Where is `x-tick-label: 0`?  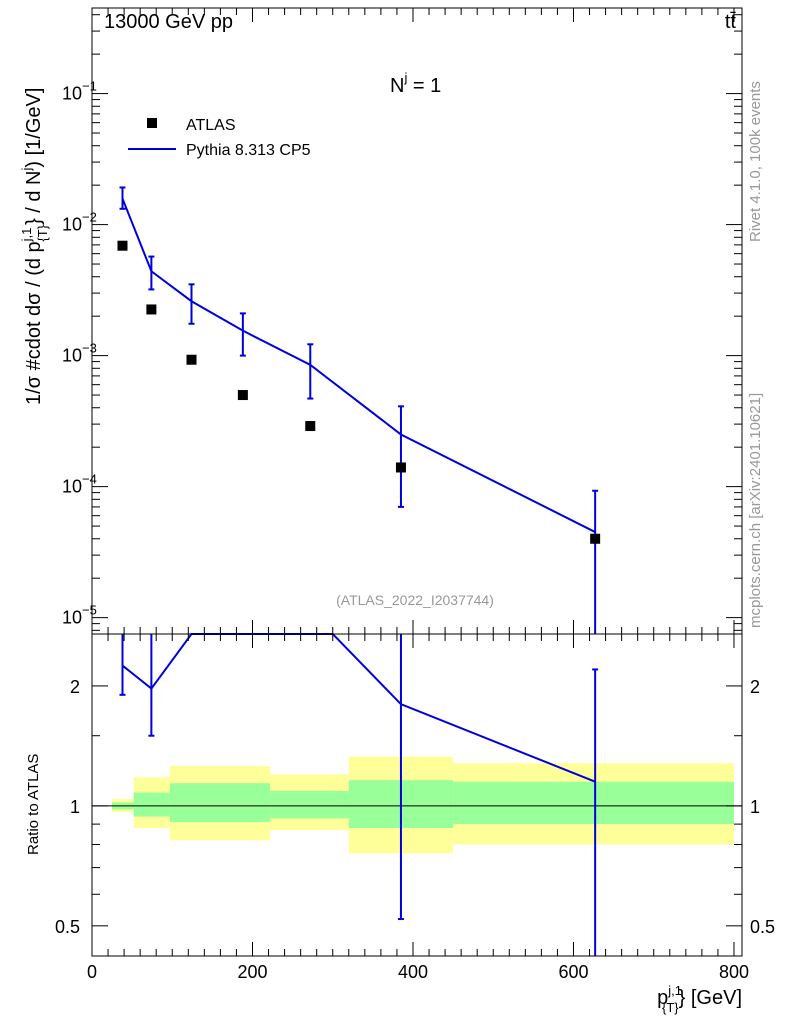
x-tick-label: 0 is located at coordinates (92, 972).